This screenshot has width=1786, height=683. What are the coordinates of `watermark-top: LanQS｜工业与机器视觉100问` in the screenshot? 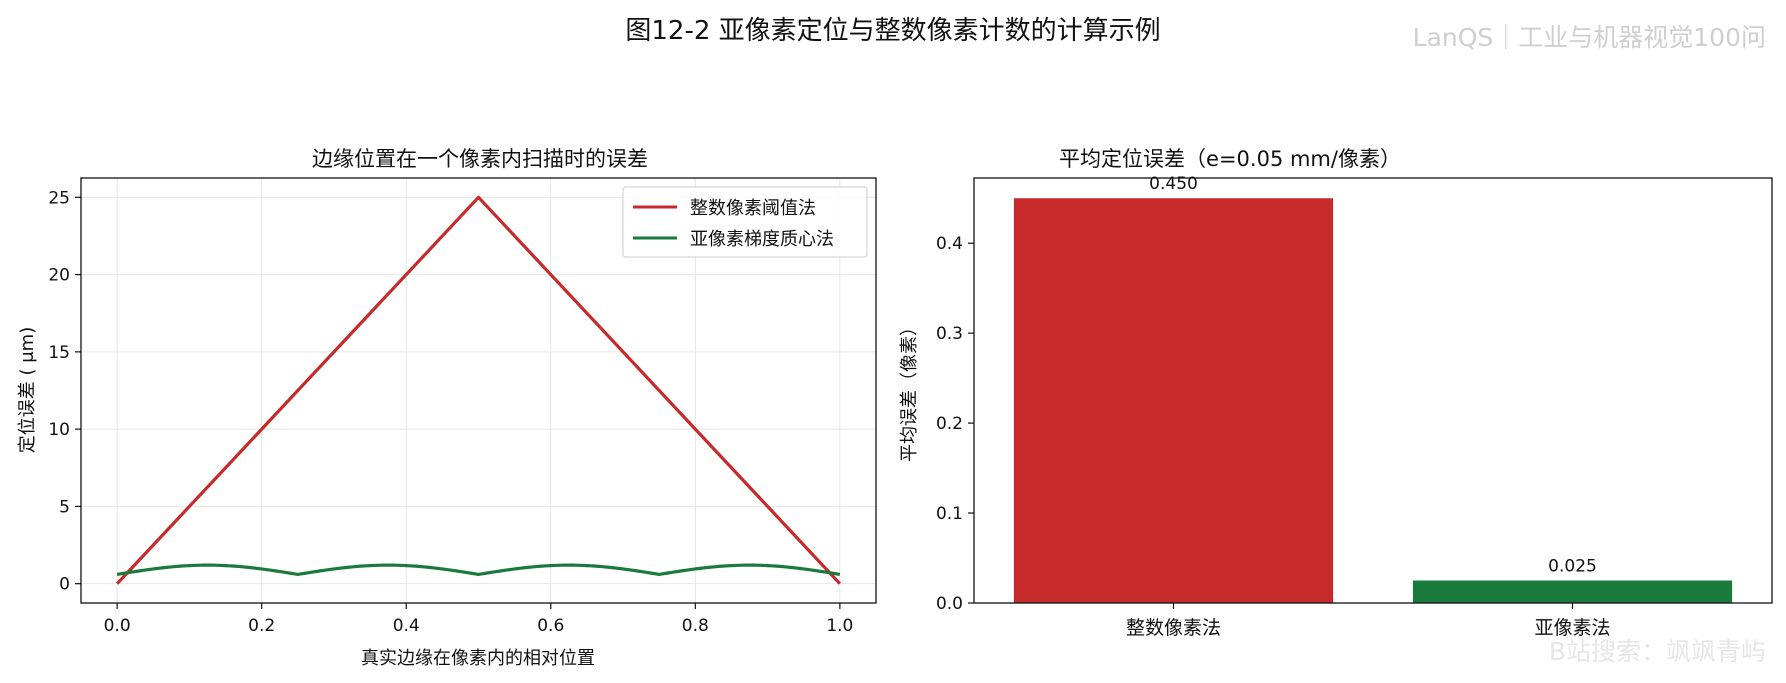 It's located at (1589, 37).